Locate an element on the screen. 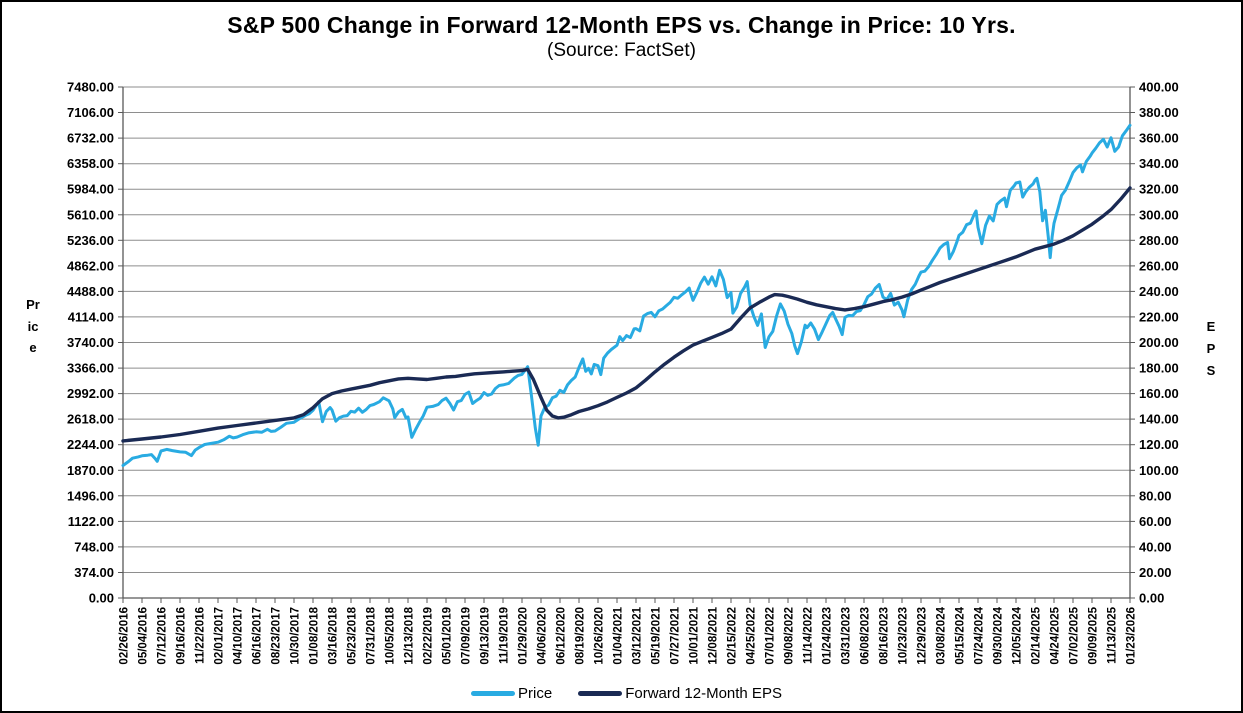  x-axis-tick-label: 09/09/2025 is located at coordinates (1094, 635).